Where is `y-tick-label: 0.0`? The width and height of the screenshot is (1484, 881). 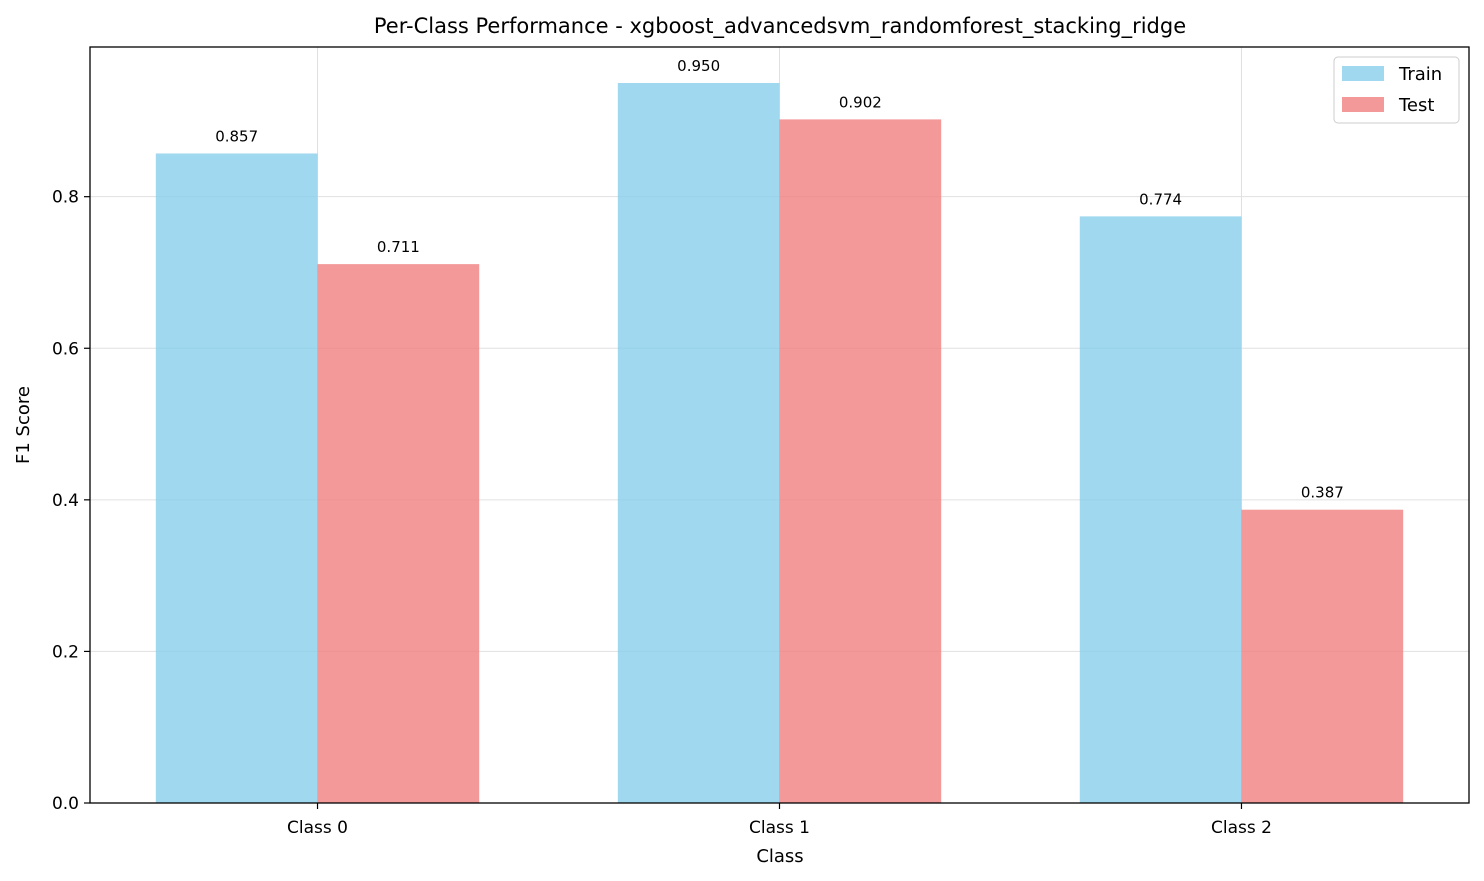
y-tick-label: 0.0 is located at coordinates (65, 804).